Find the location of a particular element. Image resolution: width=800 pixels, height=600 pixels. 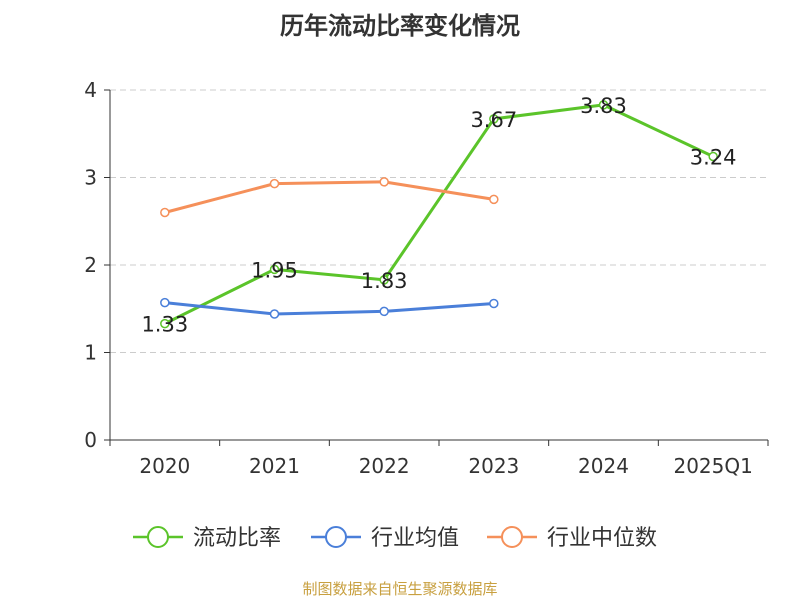

source-note: 制图数据来自恒生聚源数据库 is located at coordinates (400, 589).